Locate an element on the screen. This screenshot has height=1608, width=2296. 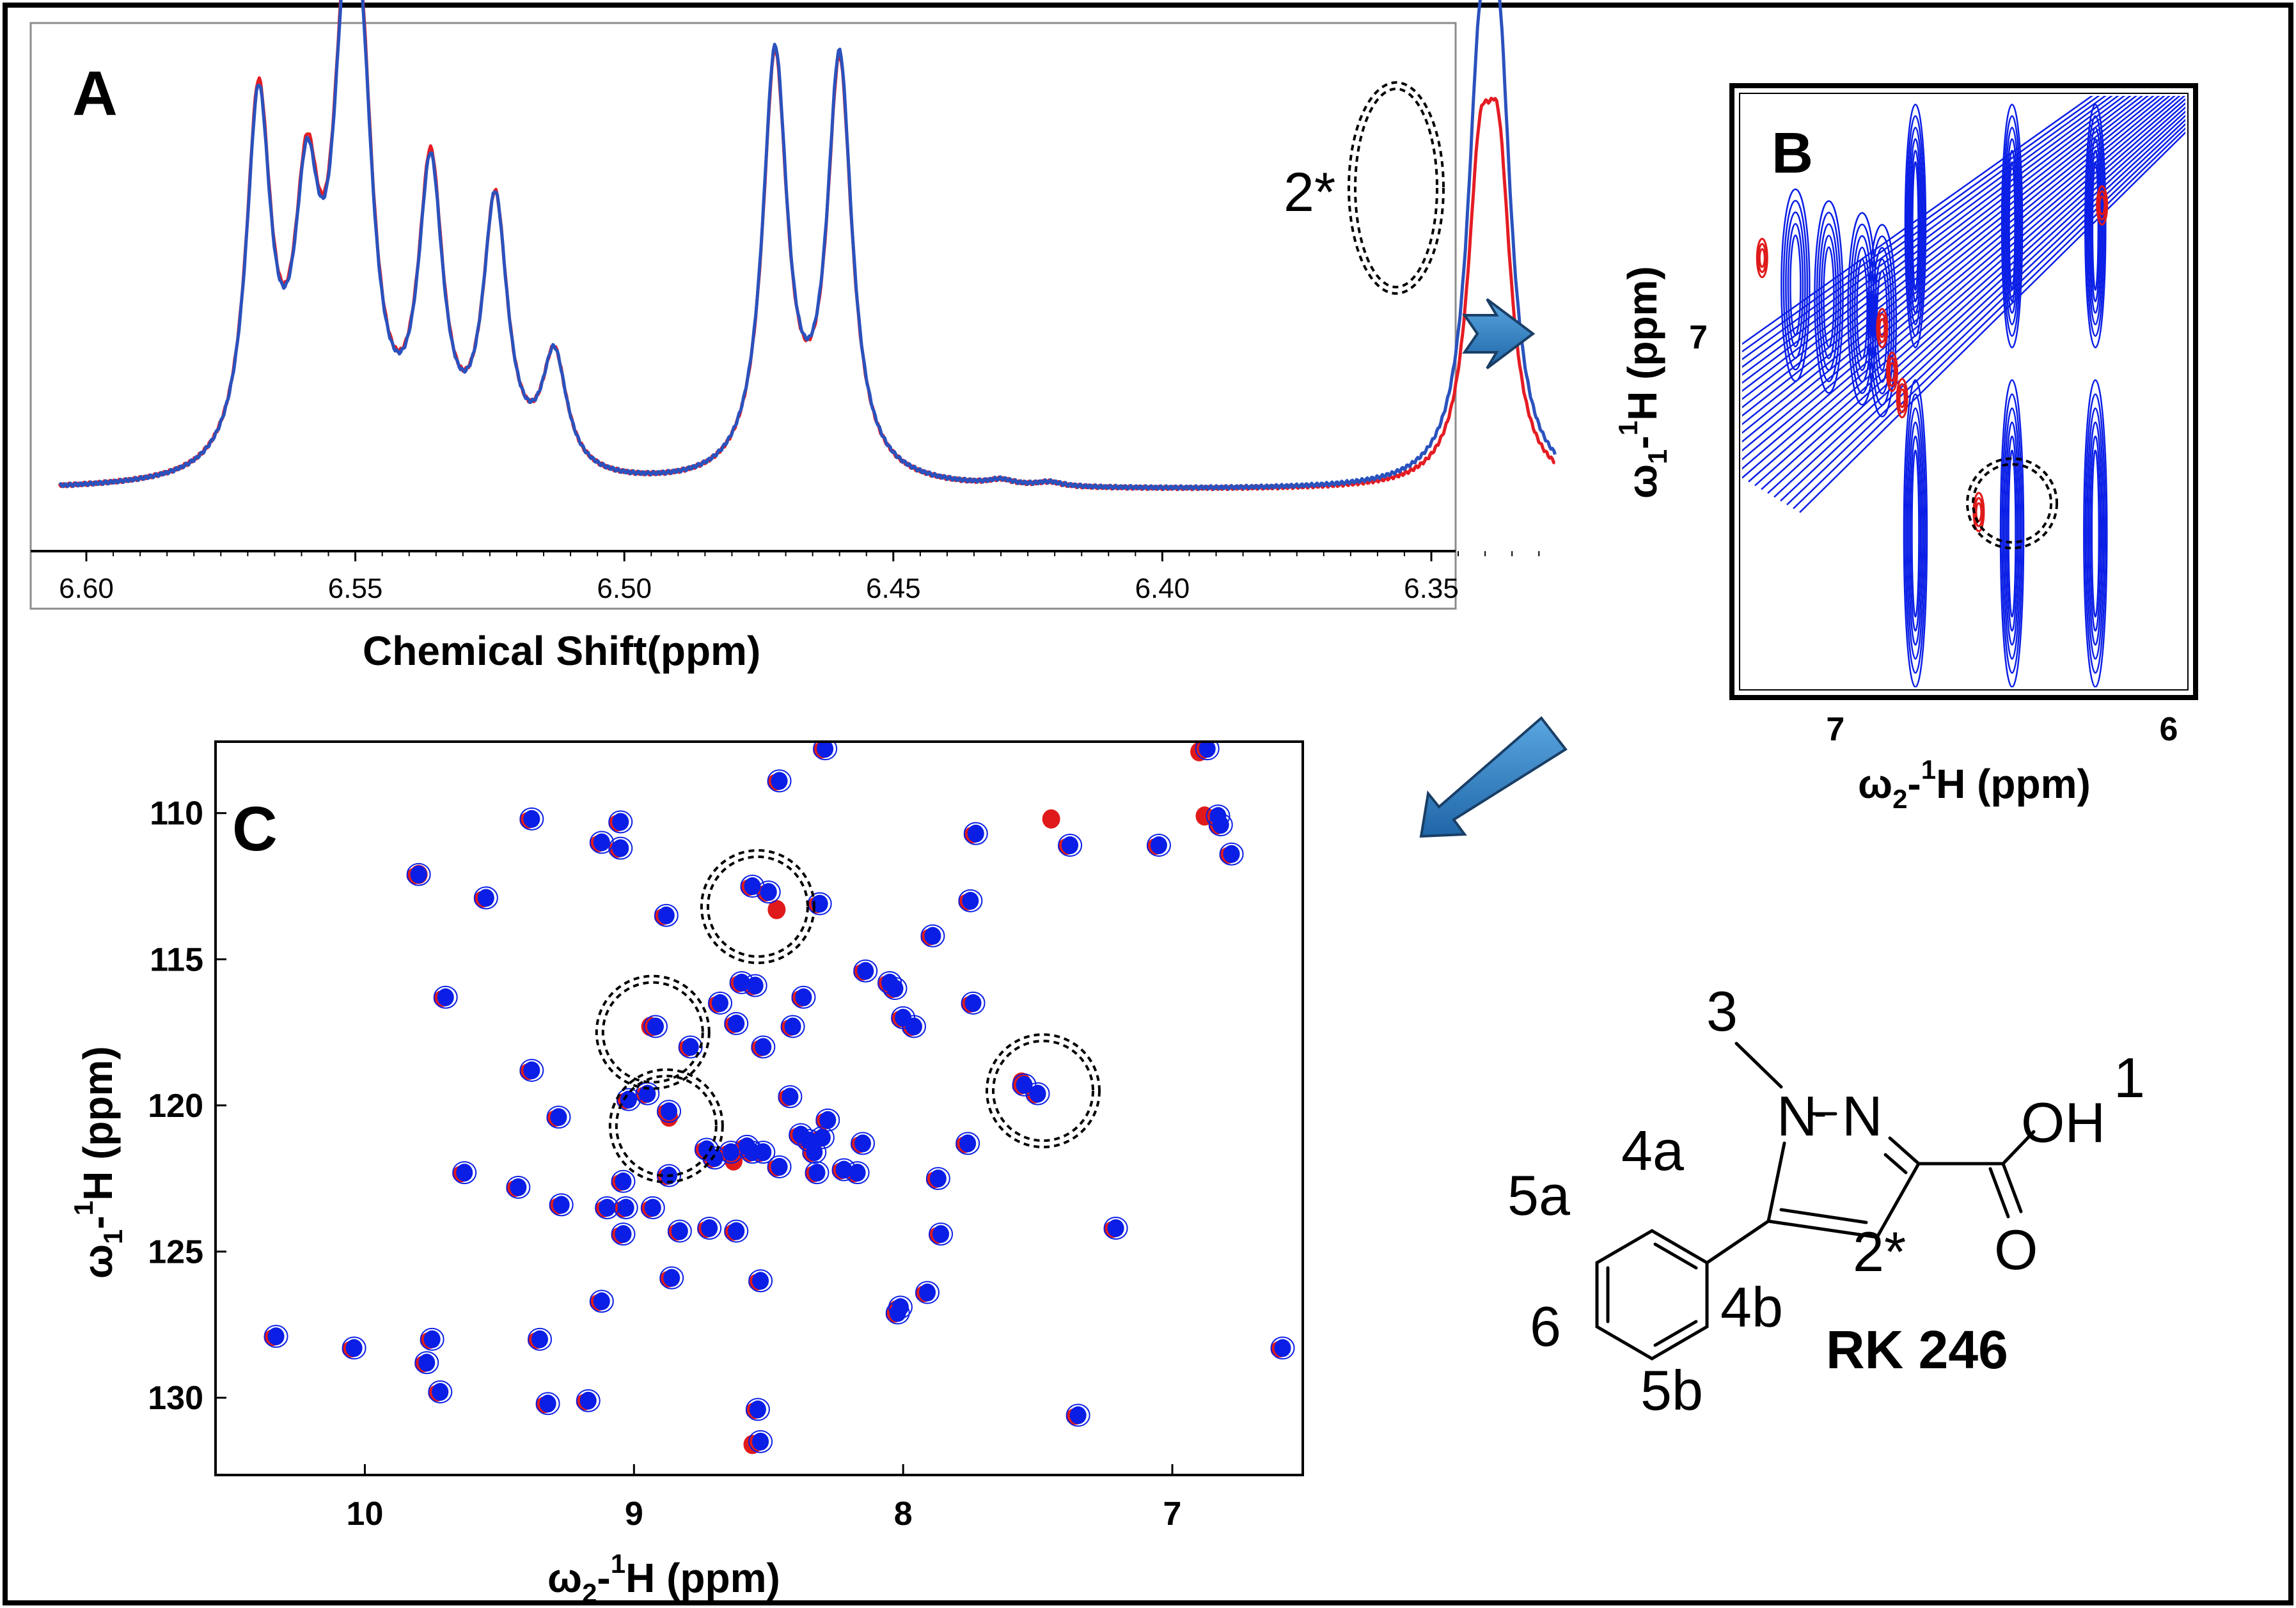
panel-b-xtick-label: 6 is located at coordinates (2168, 729).